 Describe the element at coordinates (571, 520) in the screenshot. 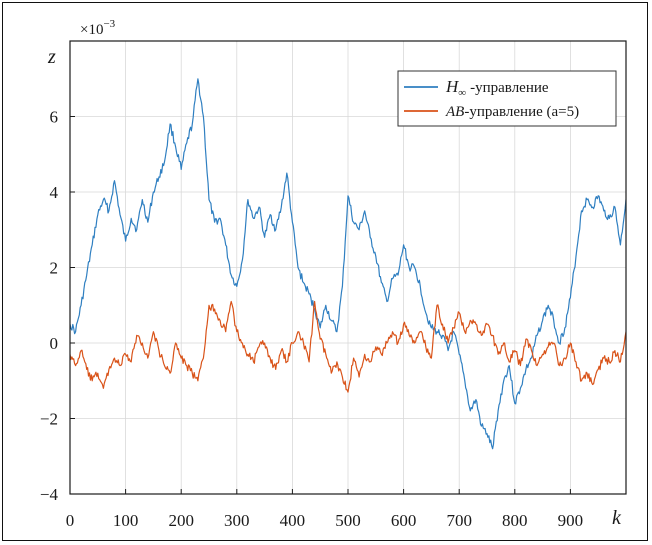

I see `x-tick-label: 900` at that location.